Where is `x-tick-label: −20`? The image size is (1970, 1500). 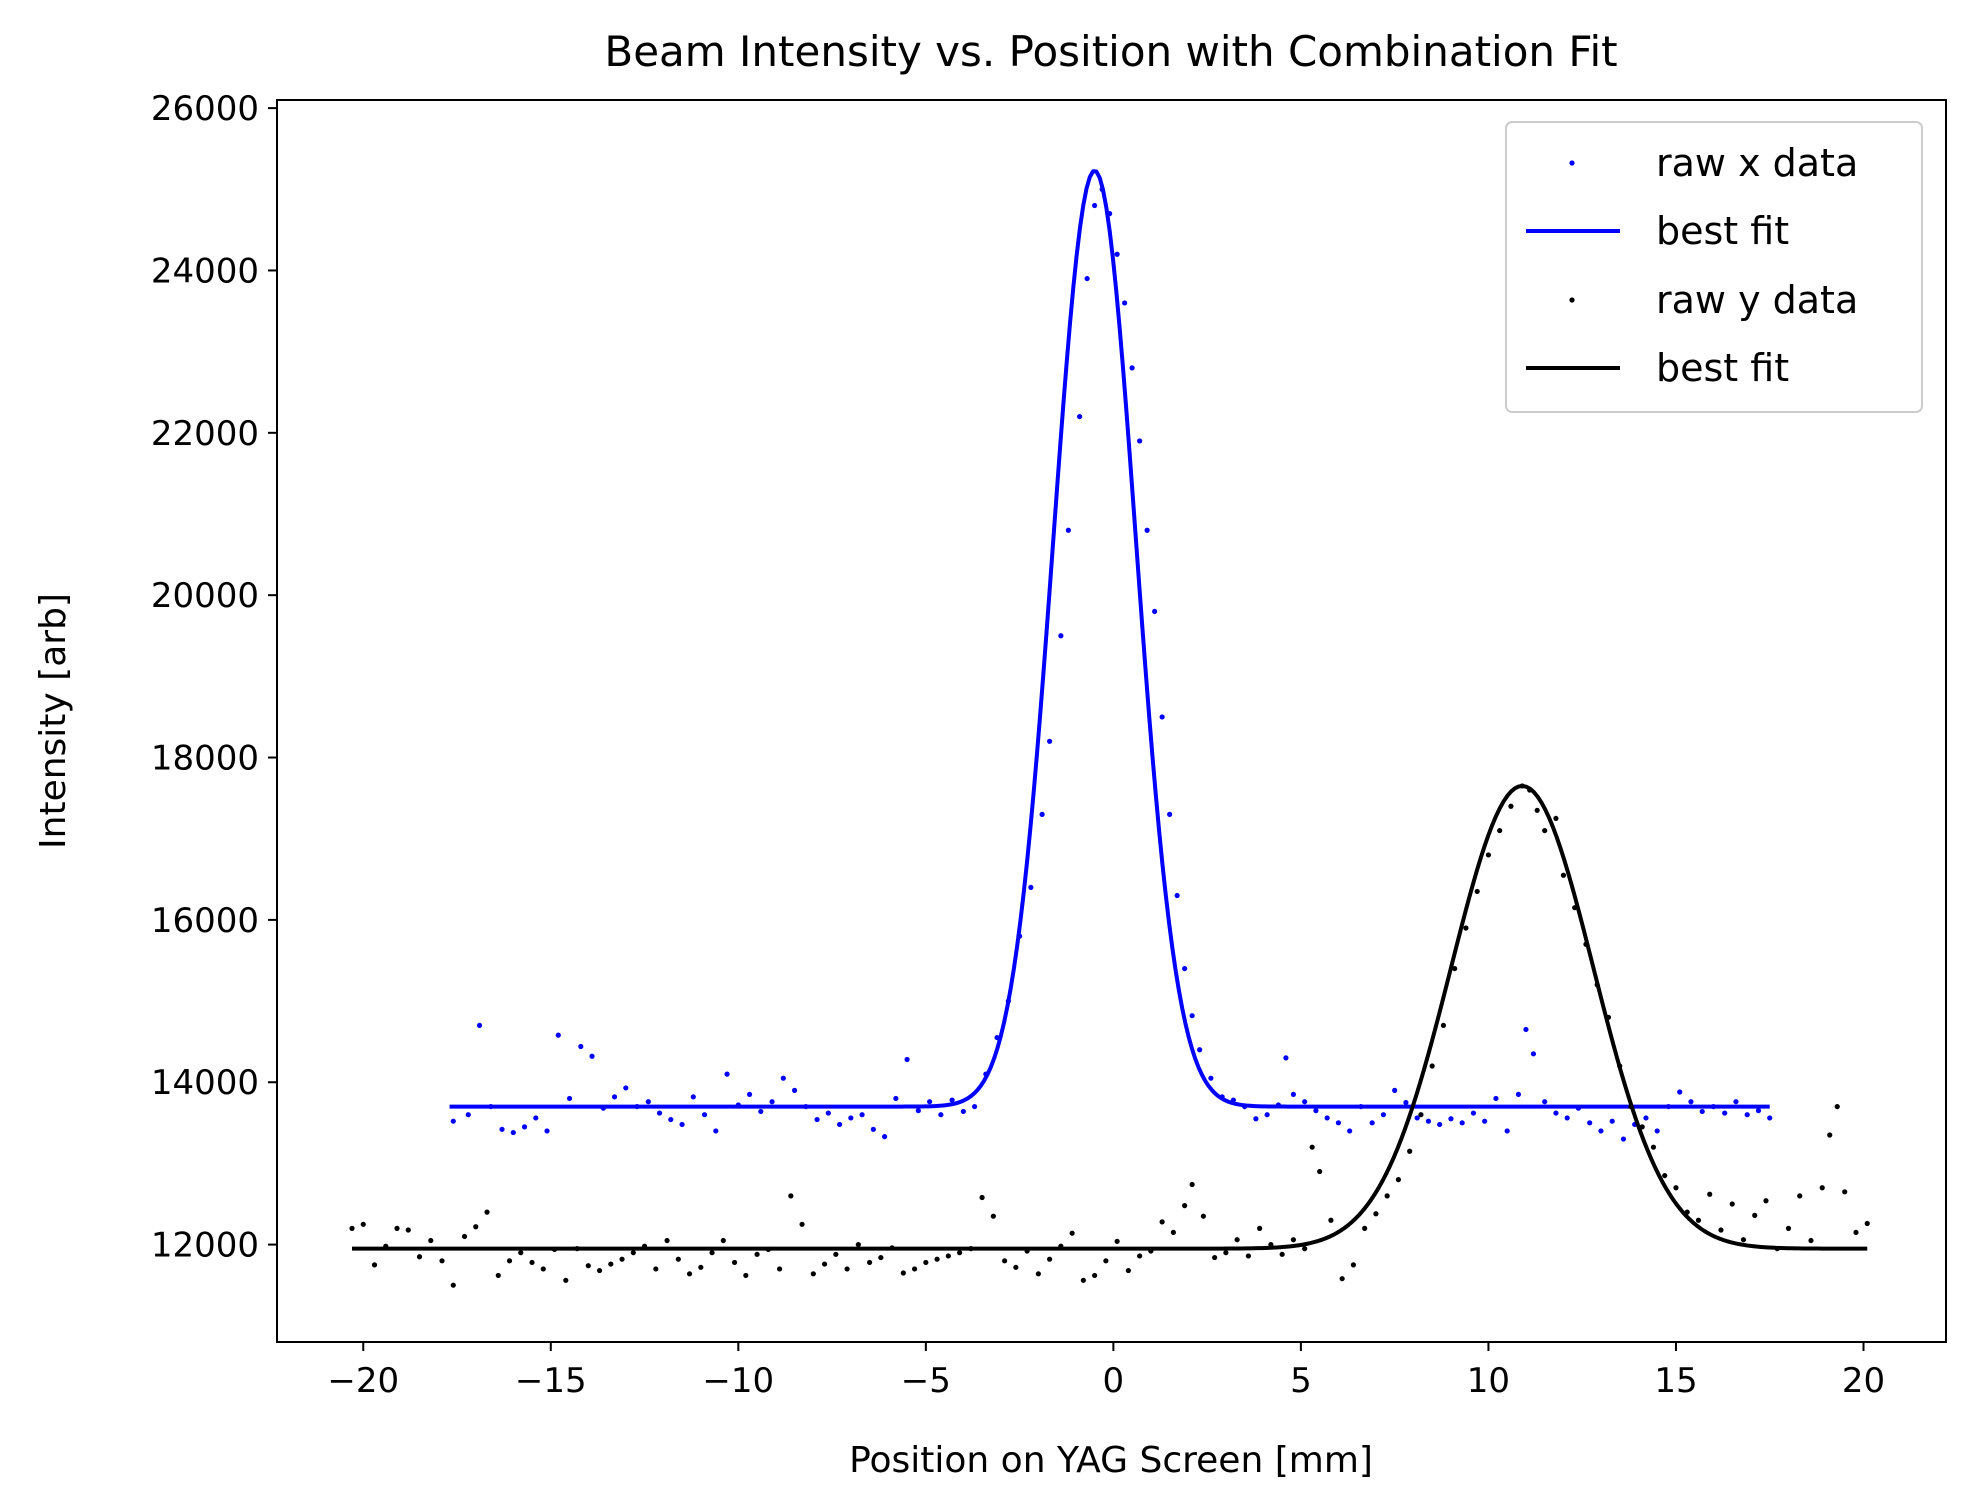
x-tick-label: −20 is located at coordinates (363, 1381).